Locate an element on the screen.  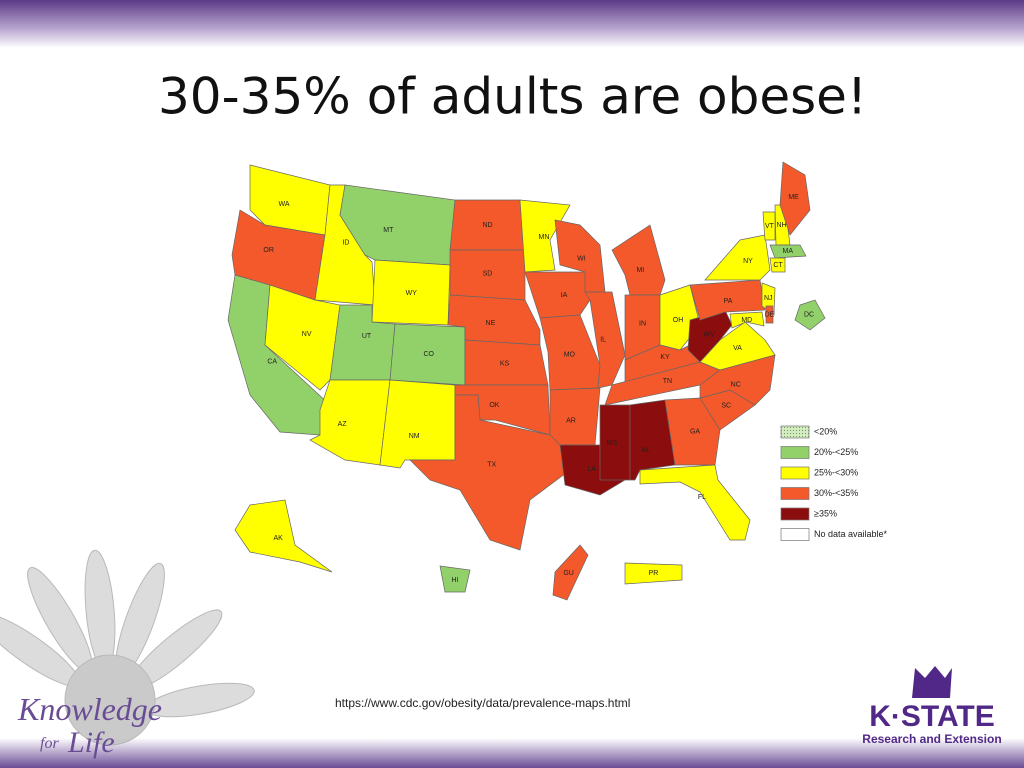
state-label: NM is located at coordinates (414, 436).